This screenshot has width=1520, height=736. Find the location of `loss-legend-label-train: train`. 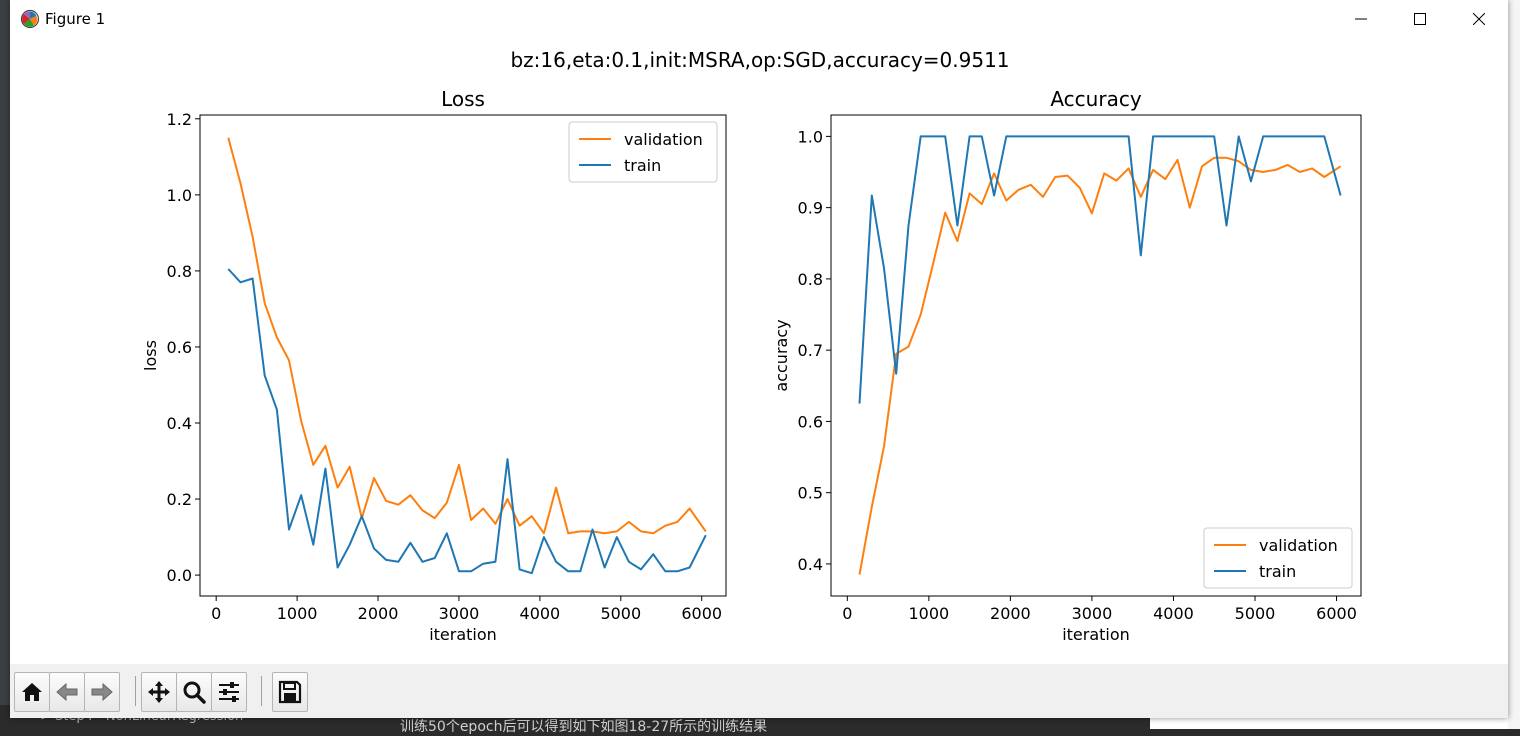

loss-legend-label-train: train is located at coordinates (642, 165).